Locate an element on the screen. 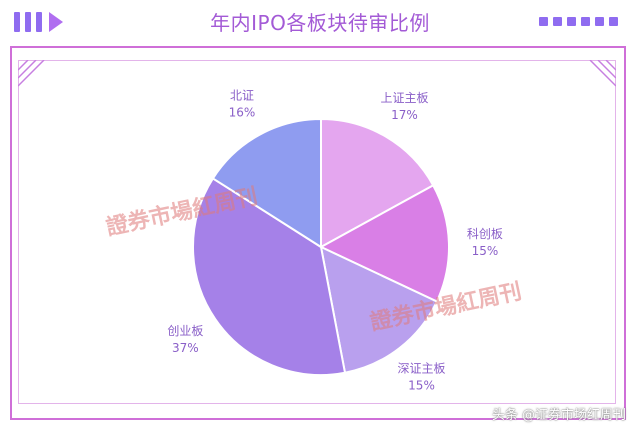 This screenshot has width=640, height=431. slice-name-label: 深证主板 is located at coordinates (422, 369).